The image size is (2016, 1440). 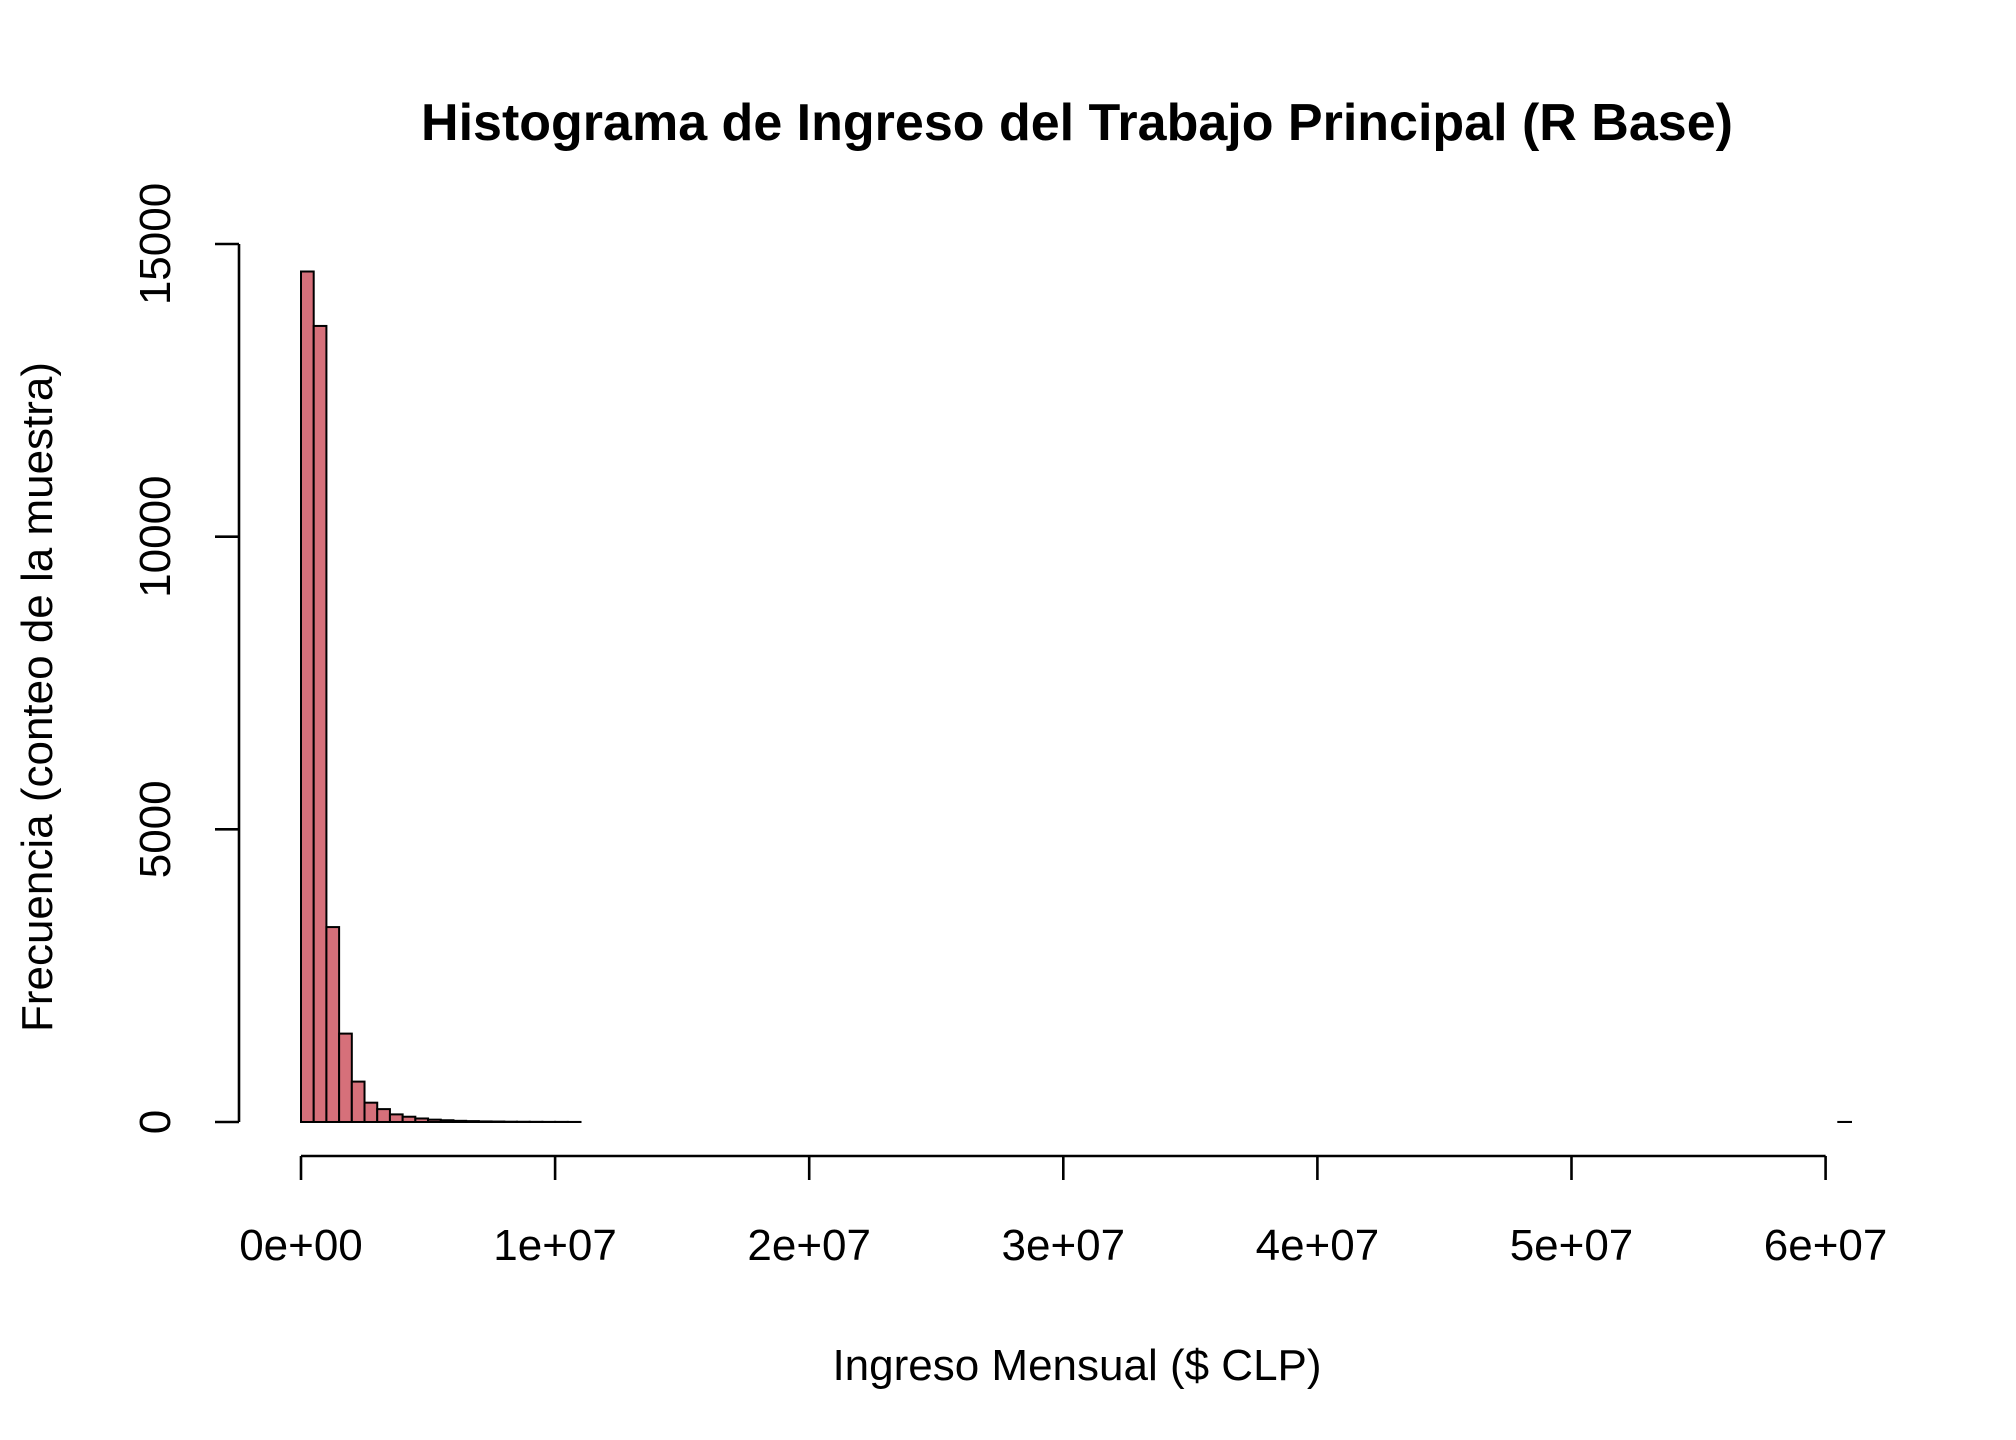 What do you see at coordinates (1318, 1245) in the screenshot?
I see `x-tick-label: 4e+07` at bounding box center [1318, 1245].